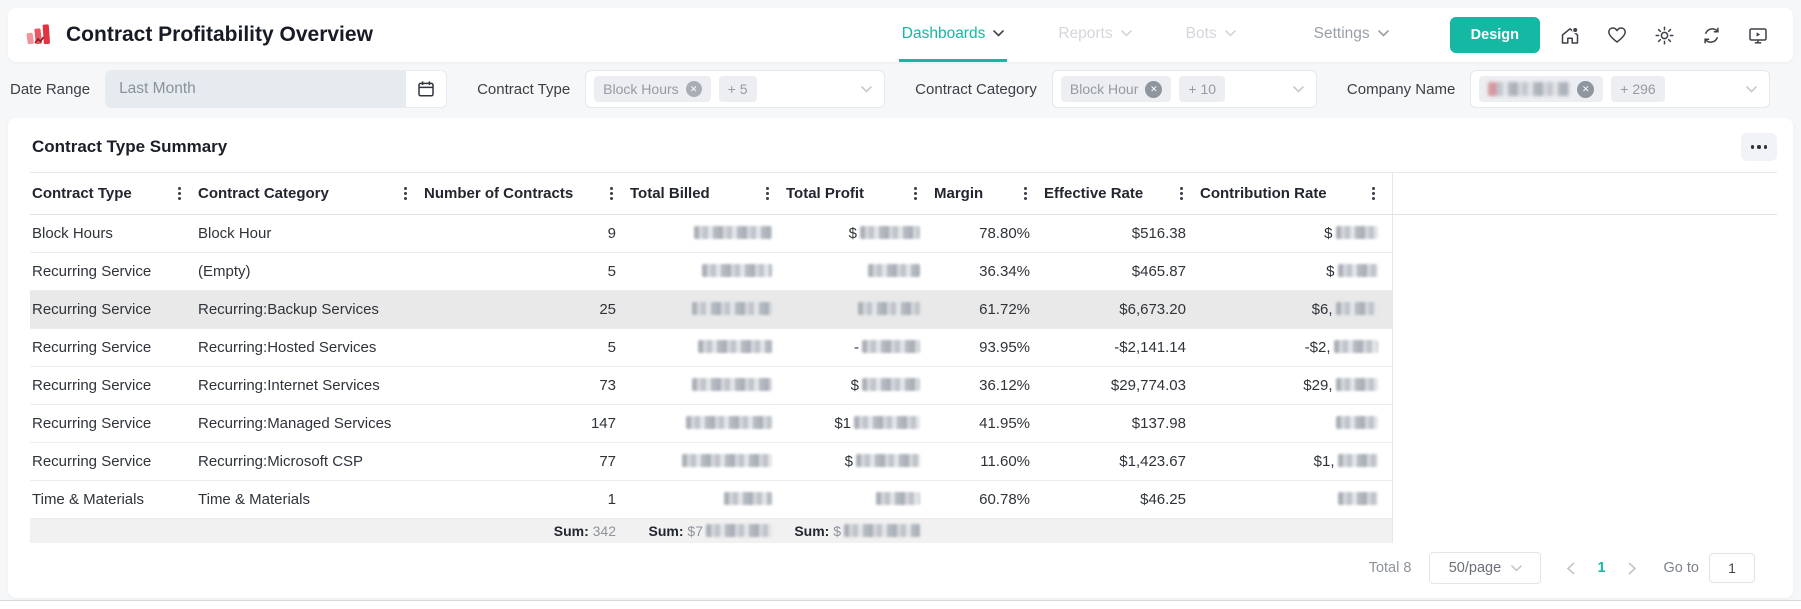 This screenshot has width=1801, height=609. I want to click on nav-menu-settings: Settings, so click(1351, 35).